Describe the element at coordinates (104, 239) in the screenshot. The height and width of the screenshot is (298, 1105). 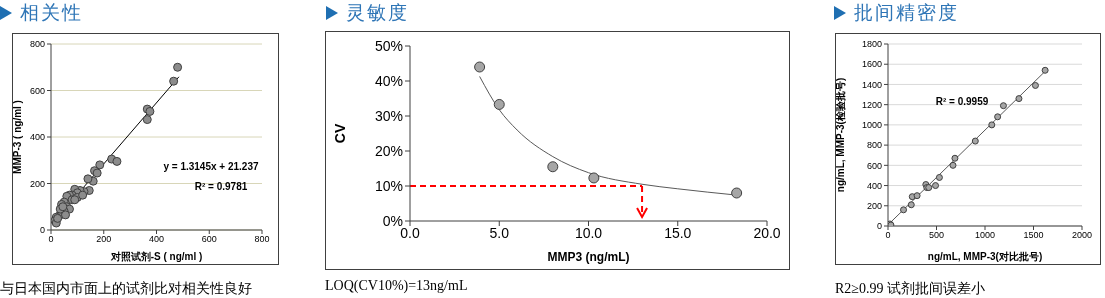
I see `x-tick-label: 200` at that location.